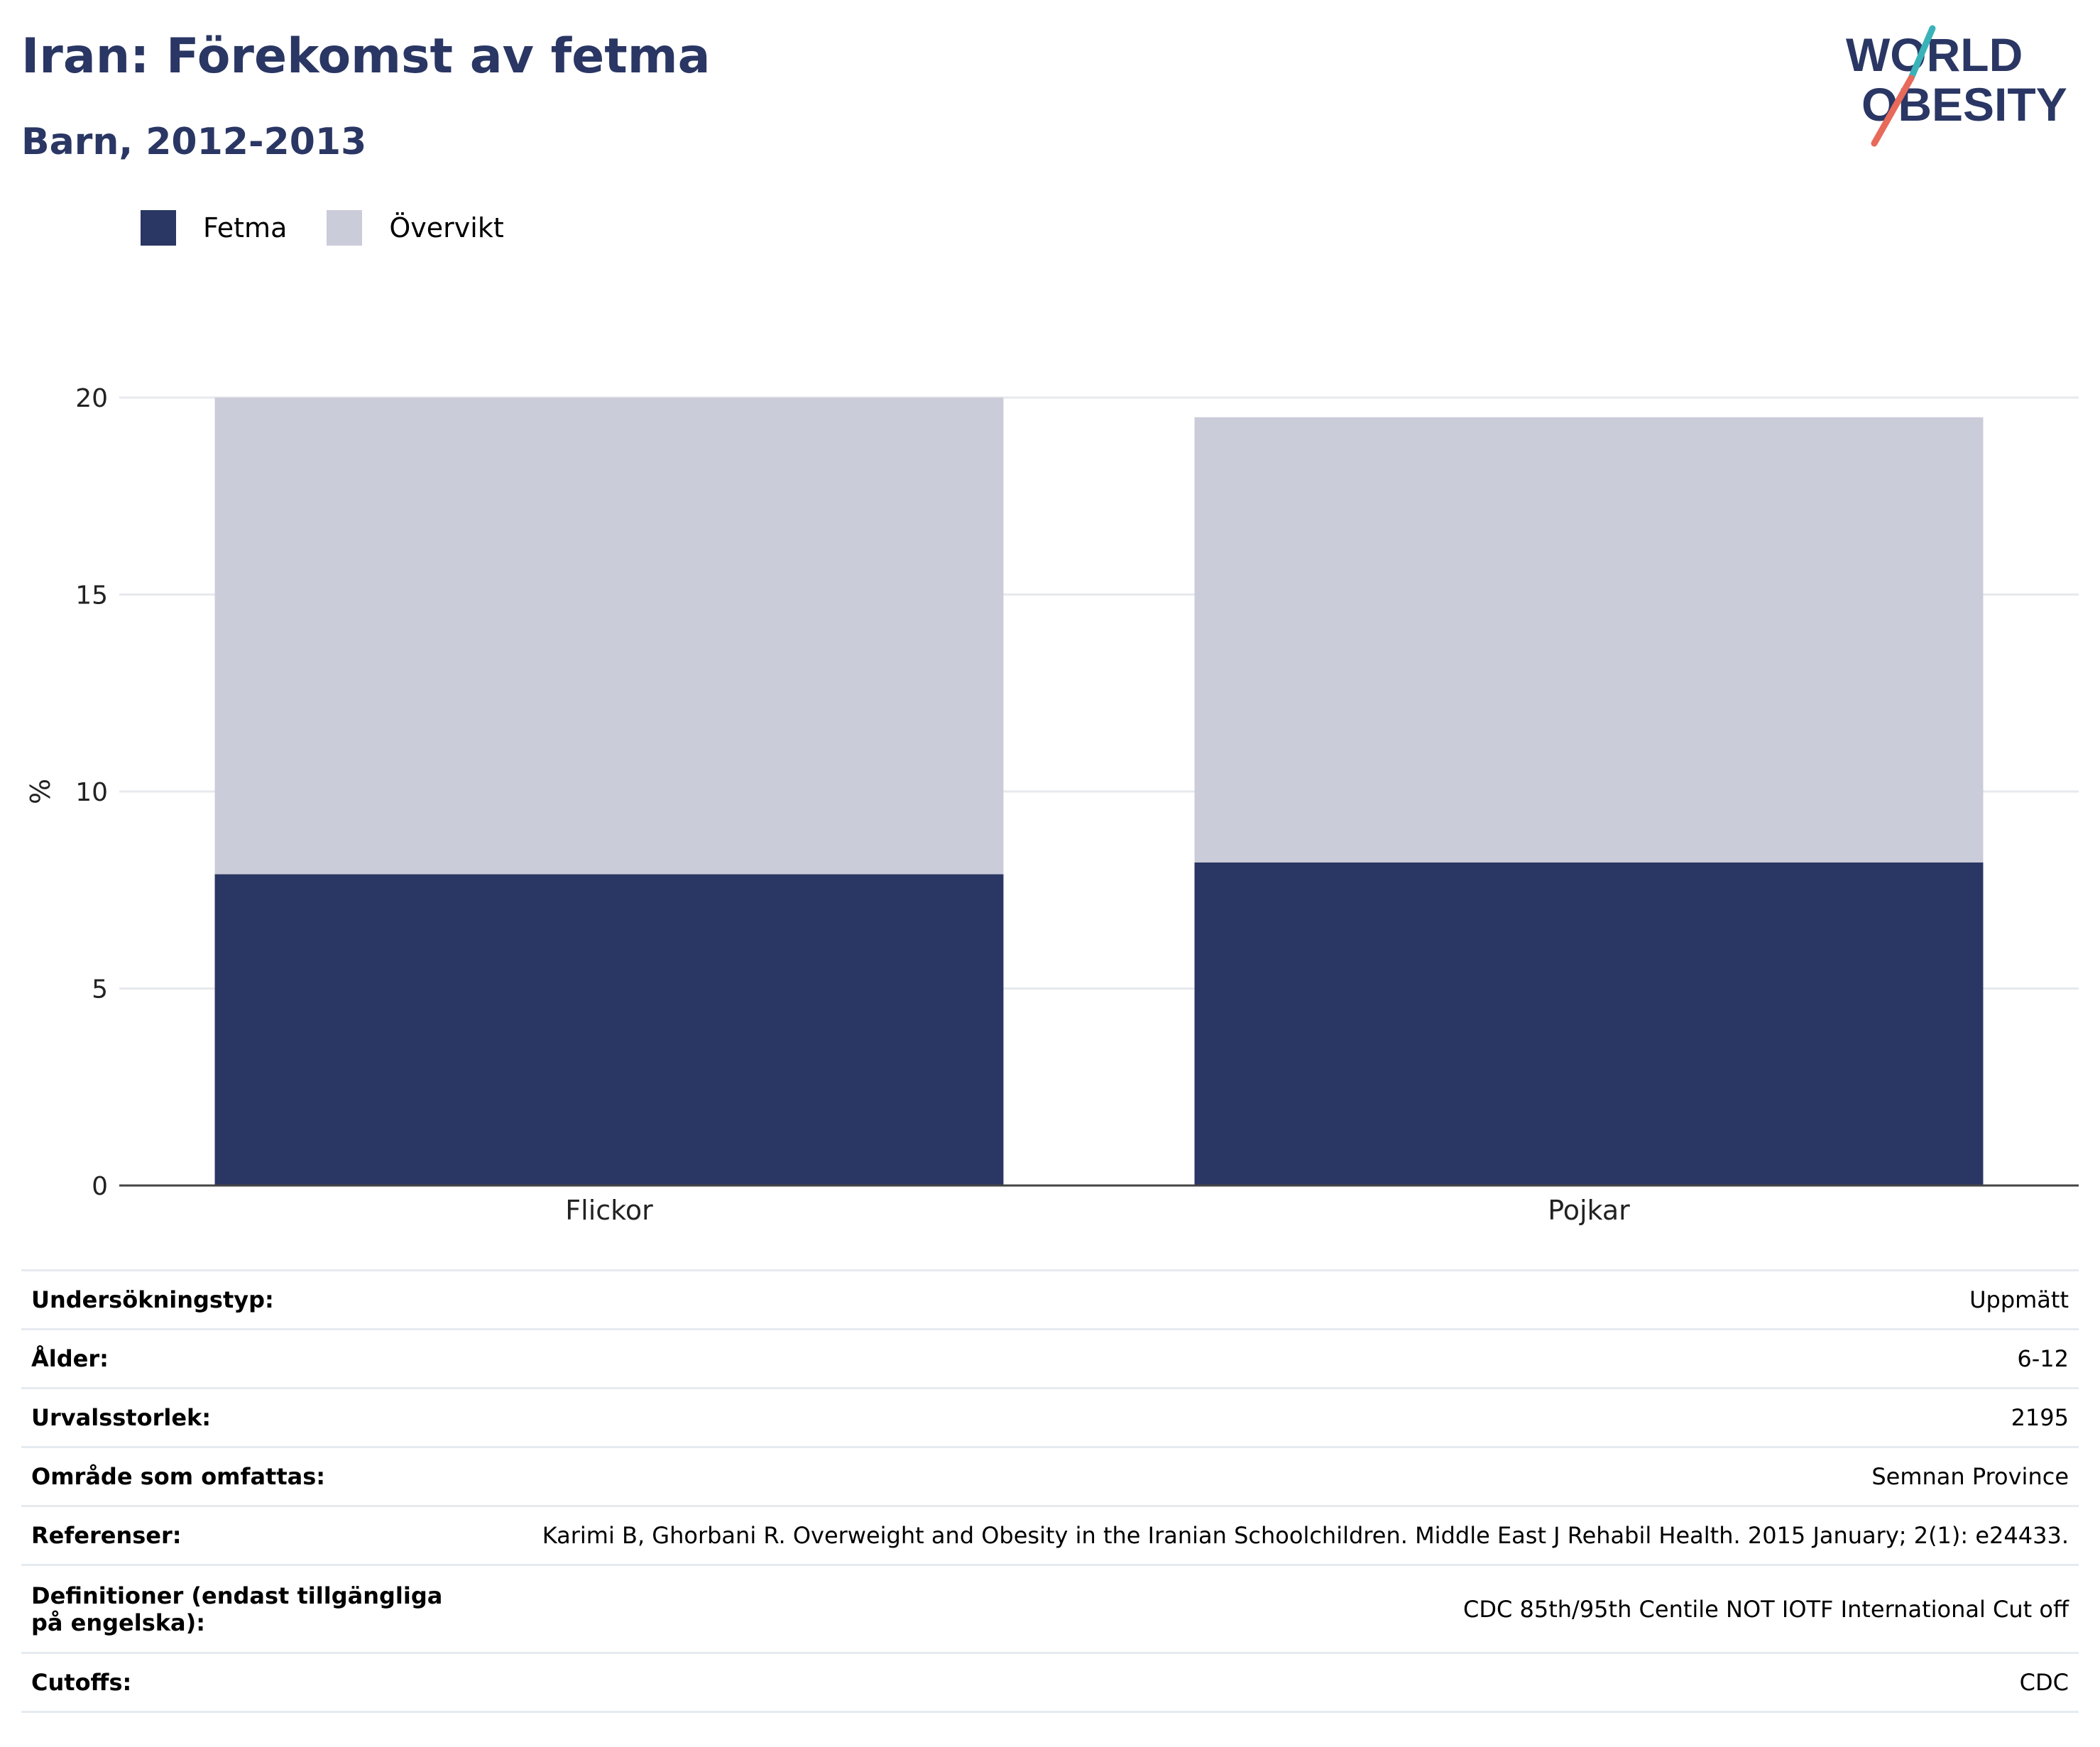 Image resolution: width=2100 pixels, height=1747 pixels. I want to click on info-value: Uppmätt, so click(1280, 1299).